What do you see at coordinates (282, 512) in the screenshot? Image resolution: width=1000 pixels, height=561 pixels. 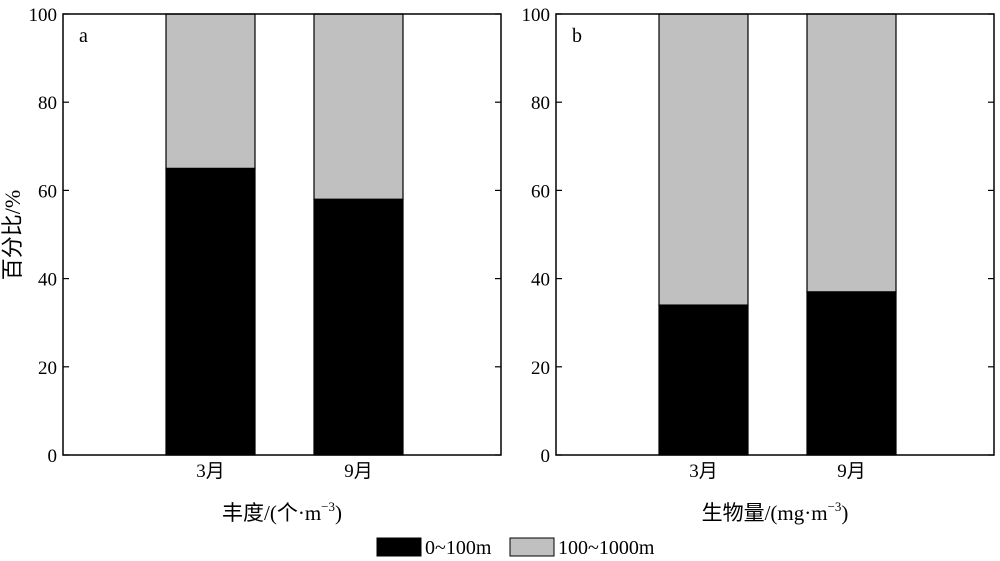 I see `x-axis-label: 丰度/(个·m−3)` at bounding box center [282, 512].